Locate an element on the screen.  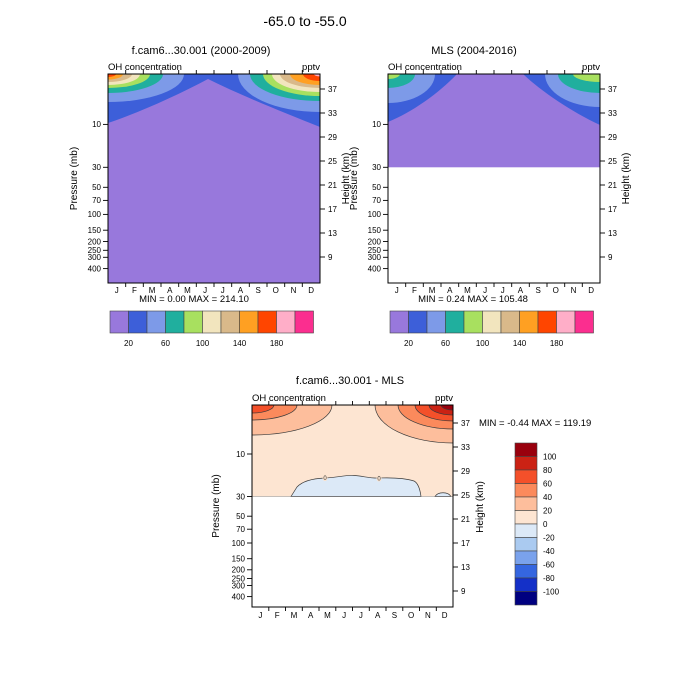
diff-colorbar-labels: 100 80 60 40 20 0 -20 -40 -60 -80 -100 is located at coordinates (551, 524).